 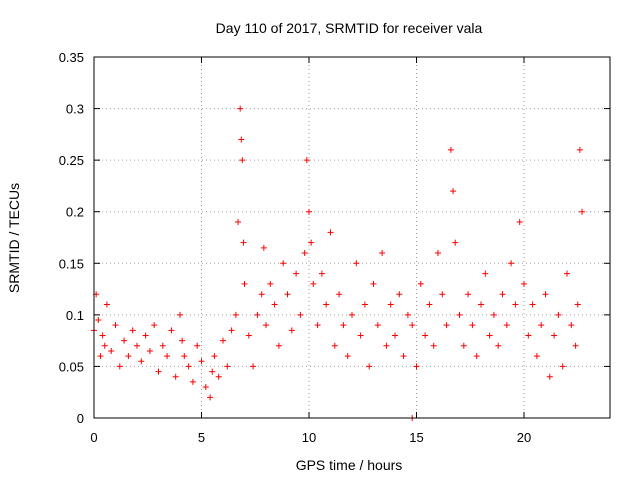 What do you see at coordinates (71, 160) in the screenshot?
I see `y-tick-label: 0.25` at bounding box center [71, 160].